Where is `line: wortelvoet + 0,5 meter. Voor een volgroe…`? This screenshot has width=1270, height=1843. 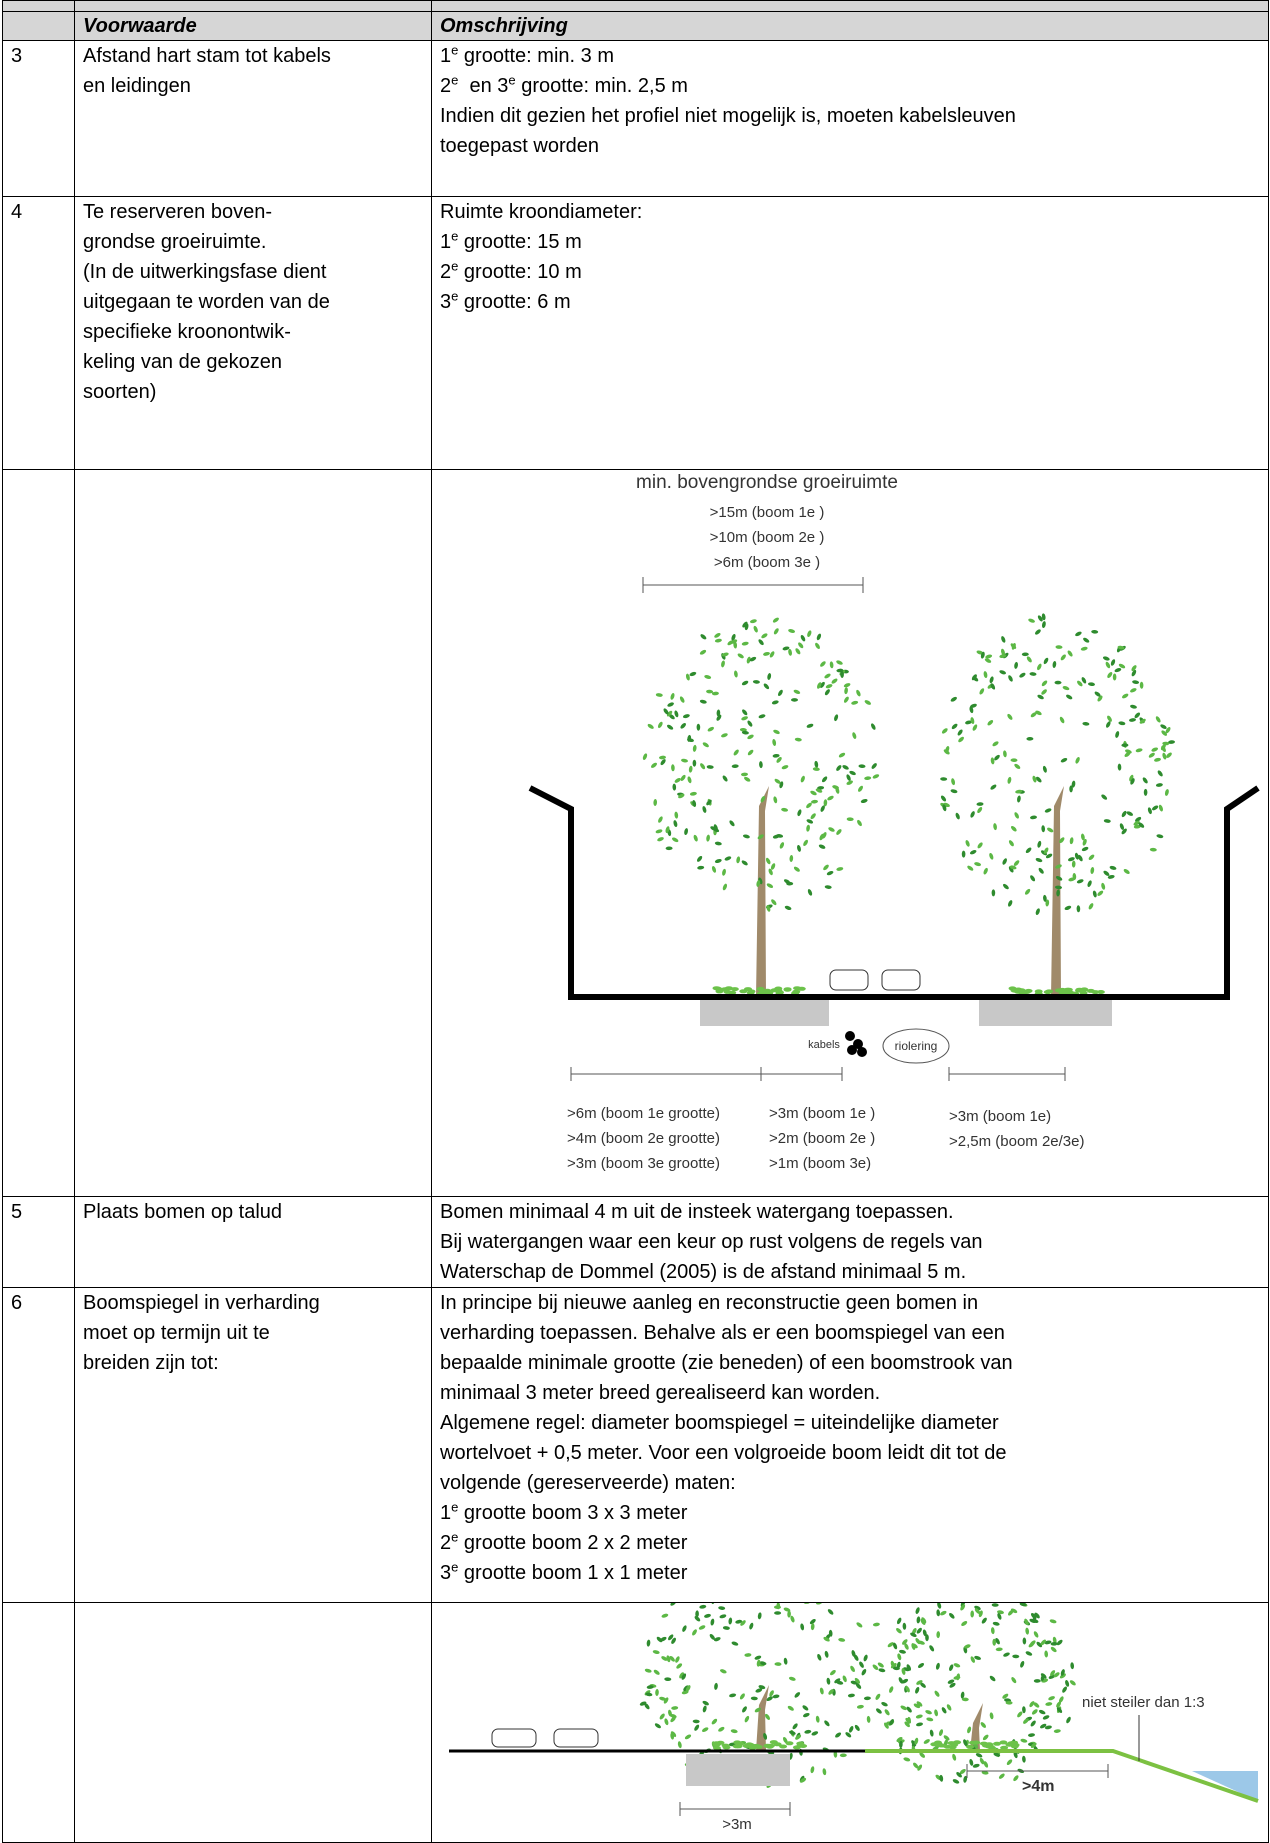
line: wortelvoet + 0,5 meter. Voor een volgroe… is located at coordinates (850, 1453).